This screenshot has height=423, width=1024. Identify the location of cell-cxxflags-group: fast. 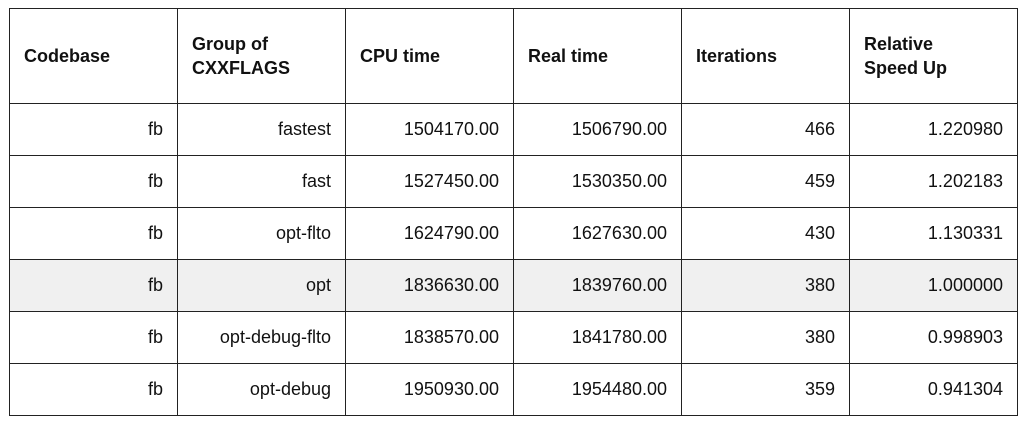
(261, 181).